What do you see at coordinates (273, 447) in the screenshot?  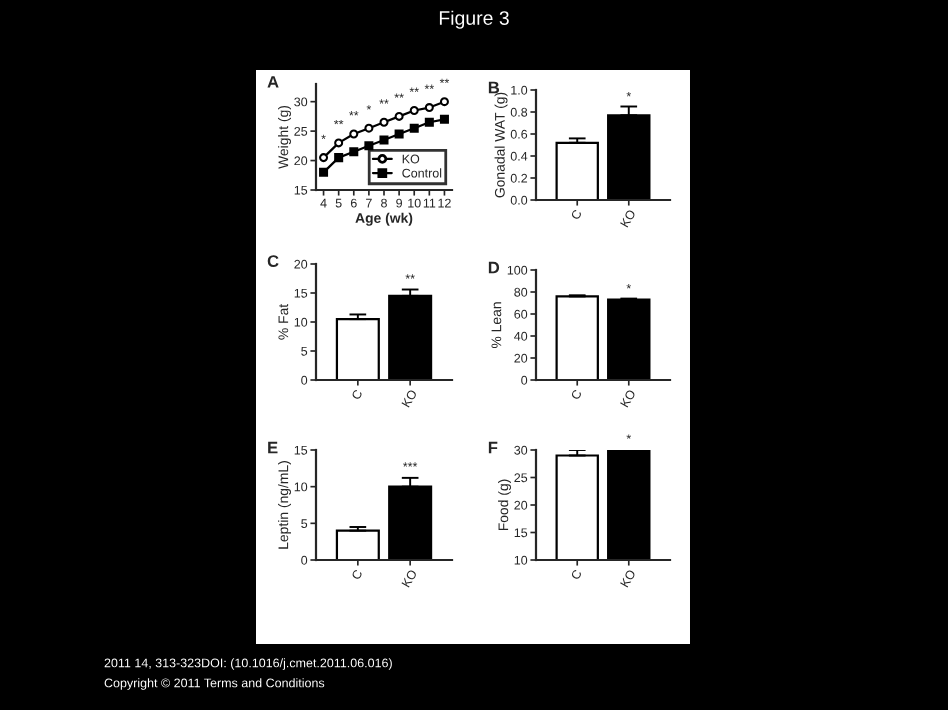 I see `text: E` at bounding box center [273, 447].